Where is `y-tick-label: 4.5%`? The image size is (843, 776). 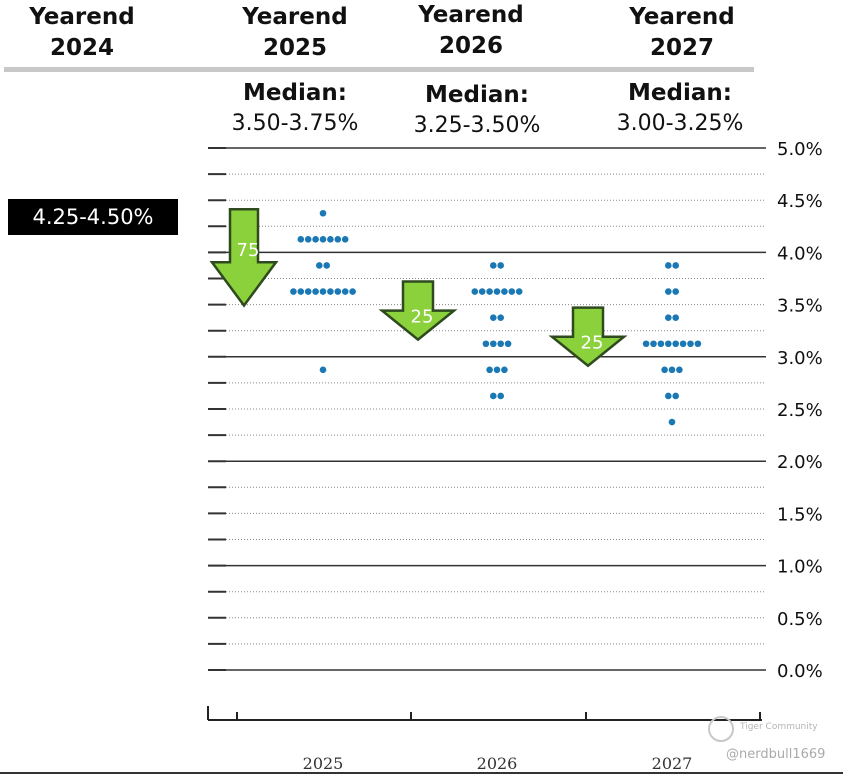 y-tick-label: 4.5% is located at coordinates (800, 201).